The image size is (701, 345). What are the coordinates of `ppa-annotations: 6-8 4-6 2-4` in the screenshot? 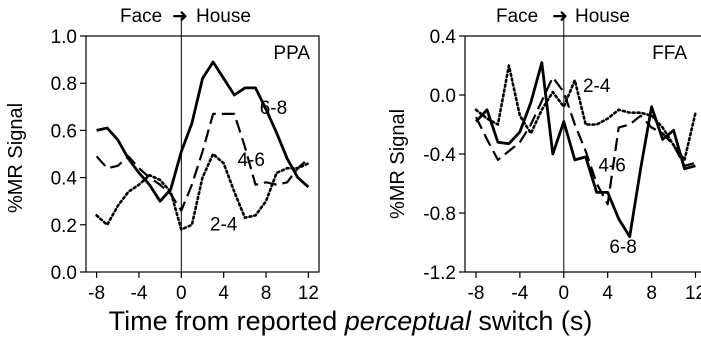 It's located at (248, 167).